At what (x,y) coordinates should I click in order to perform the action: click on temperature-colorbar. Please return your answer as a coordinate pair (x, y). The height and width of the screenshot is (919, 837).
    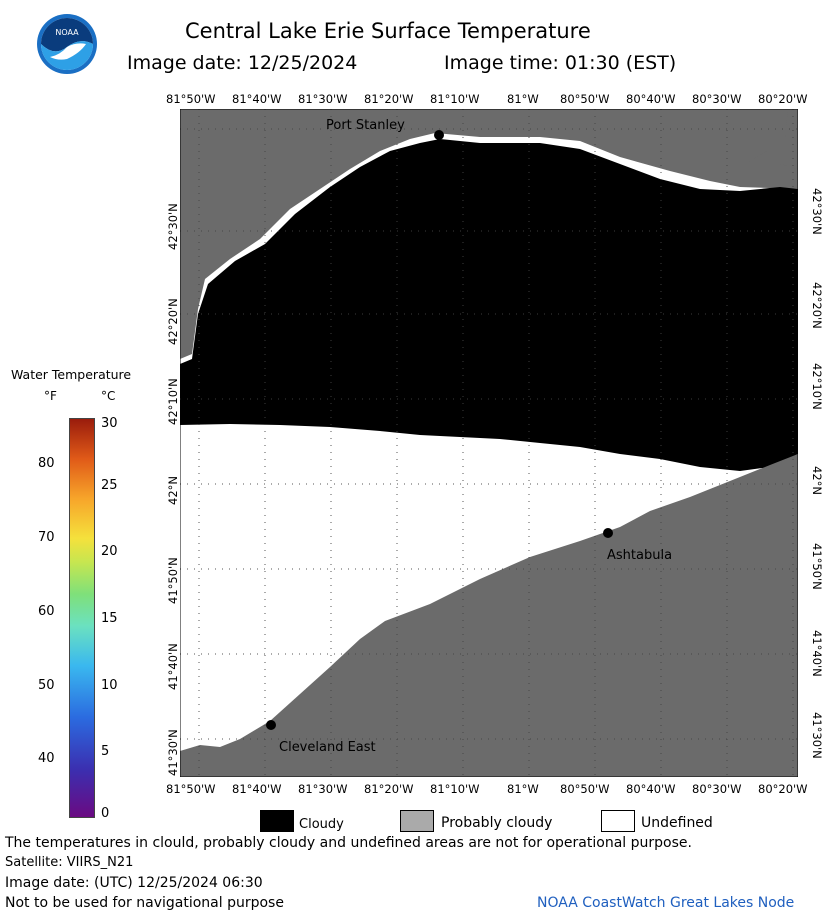
    Looking at the image, I should click on (82, 618).